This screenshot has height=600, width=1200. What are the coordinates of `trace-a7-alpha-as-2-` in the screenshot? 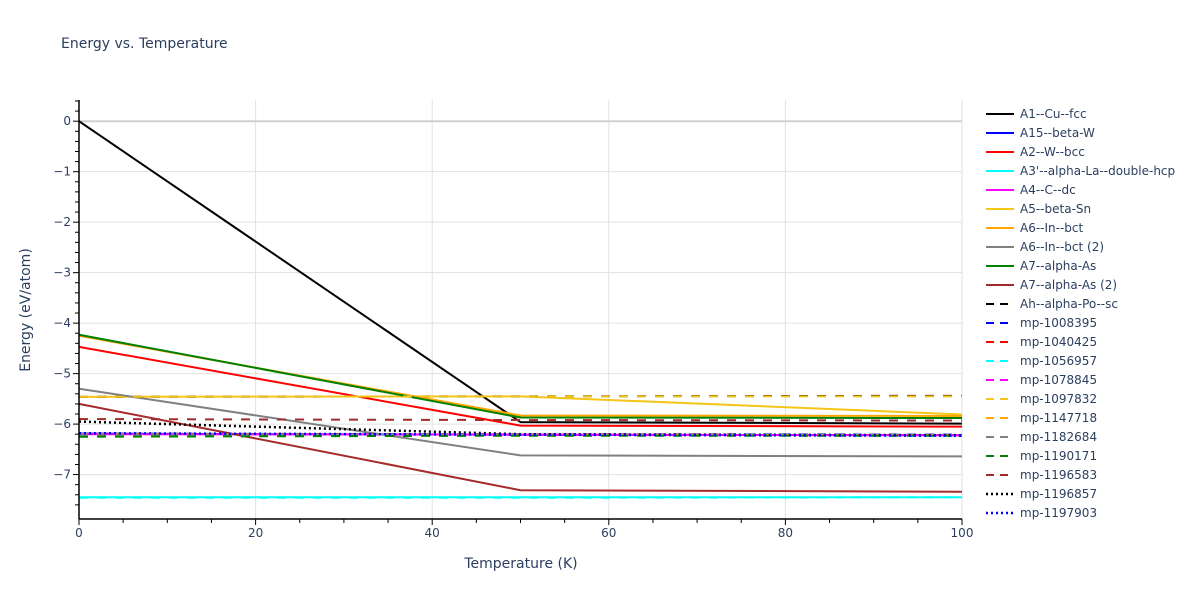 It's located at (520, 447).